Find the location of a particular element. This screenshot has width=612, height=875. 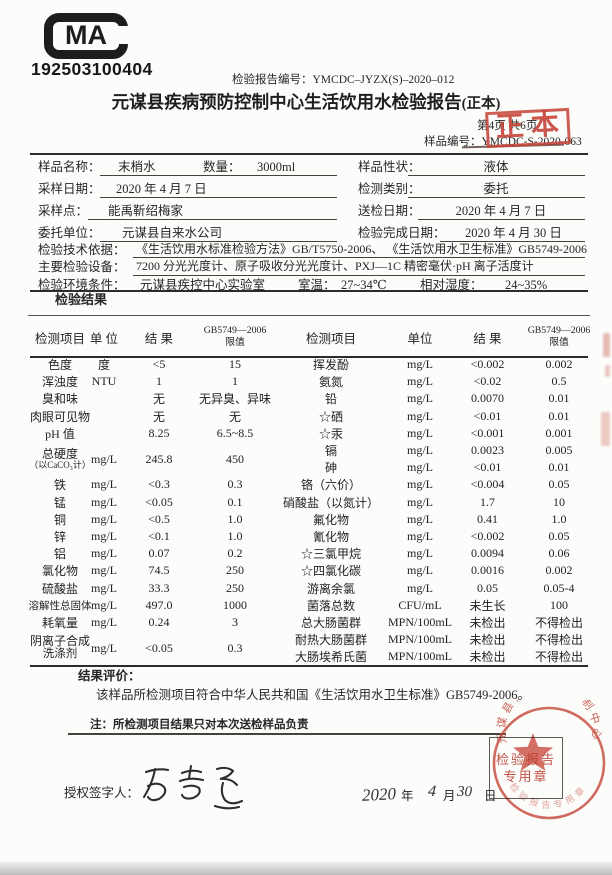

table-header-divider is located at coordinates (309, 357).